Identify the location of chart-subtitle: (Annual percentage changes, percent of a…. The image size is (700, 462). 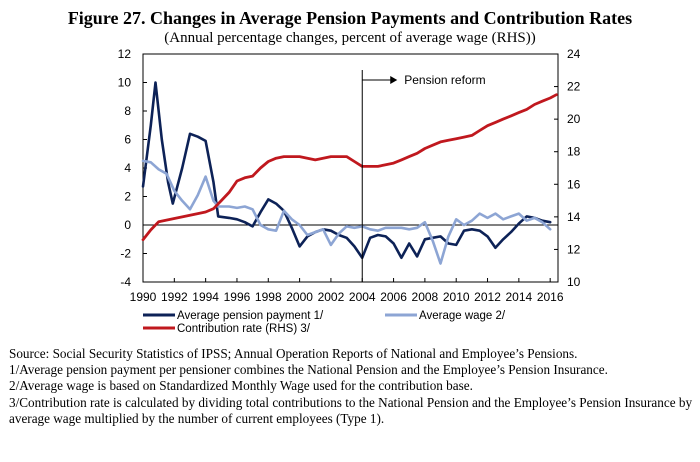
(350, 38).